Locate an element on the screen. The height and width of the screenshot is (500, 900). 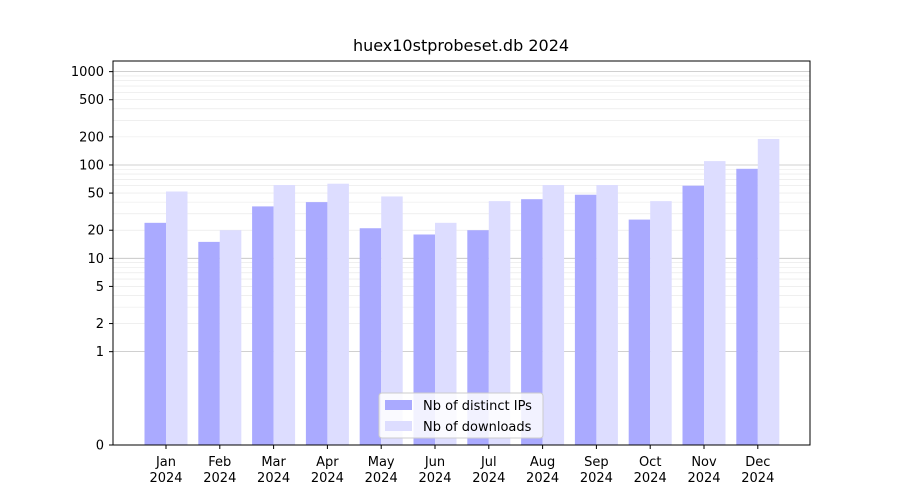
legend-box is located at coordinates (461, 415).